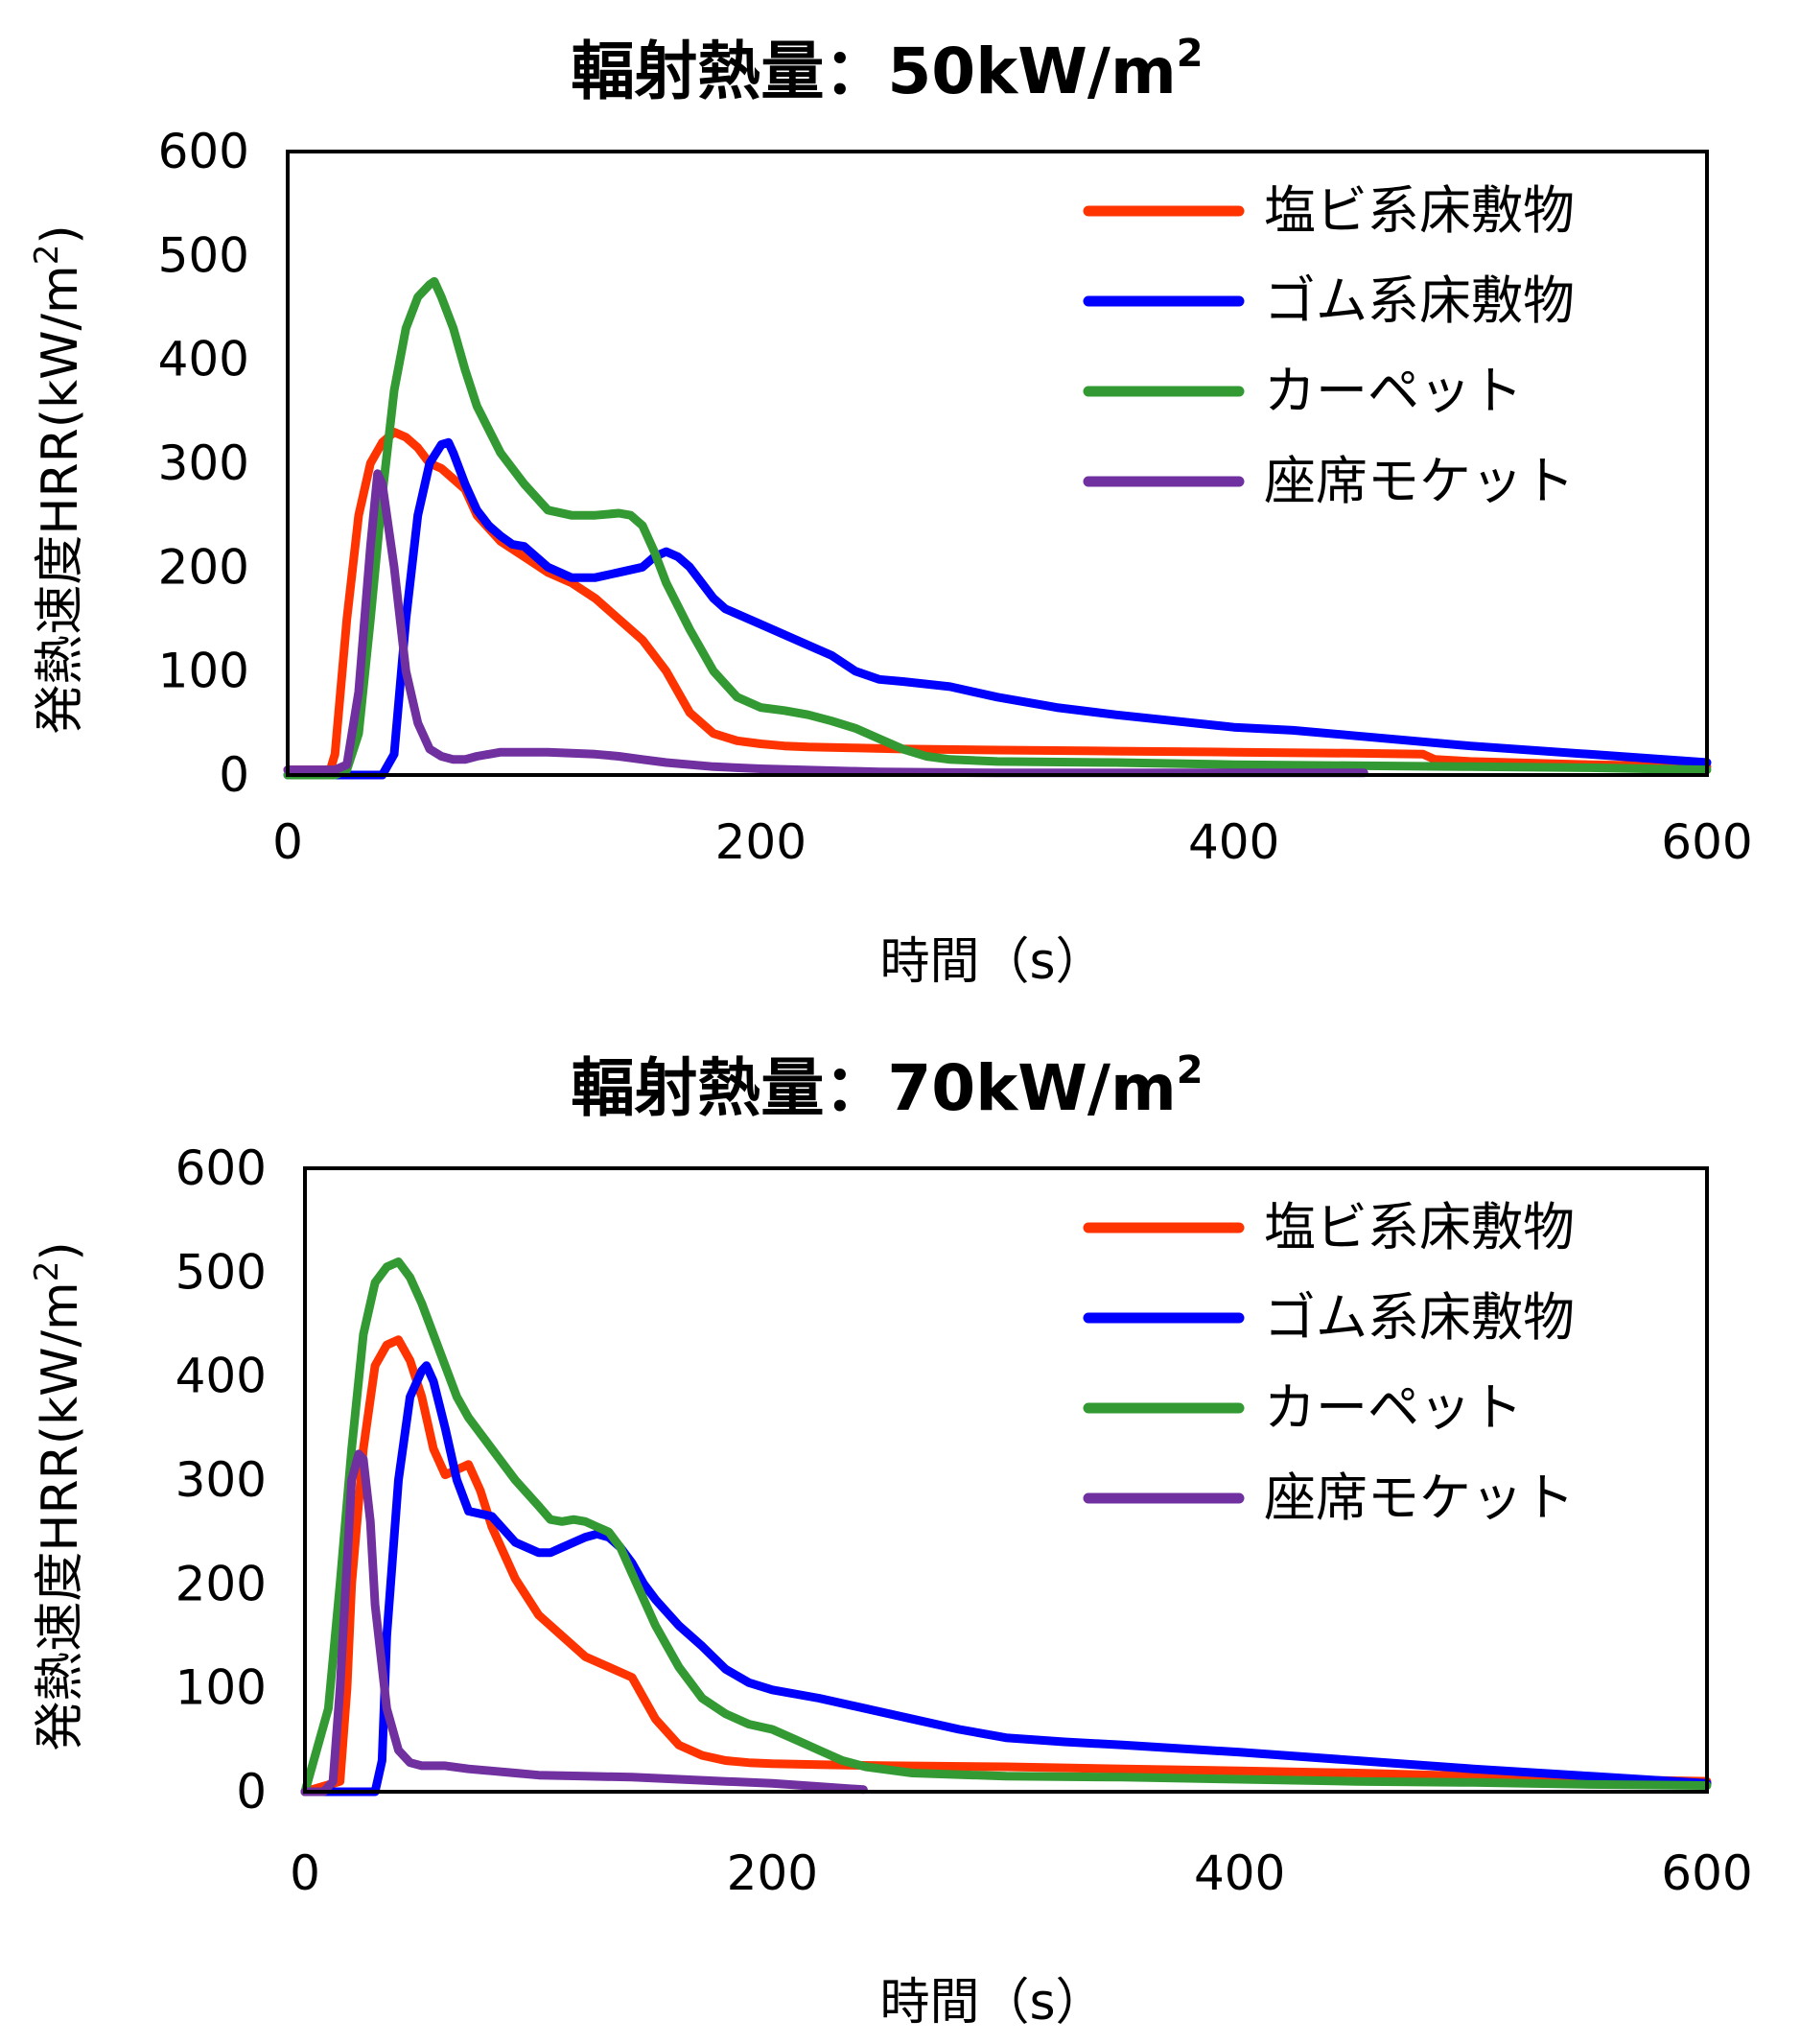 The width and height of the screenshot is (1800, 2044). I want to click on chart-title: 輻射熱量：70kW/m2, so click(887, 1086).